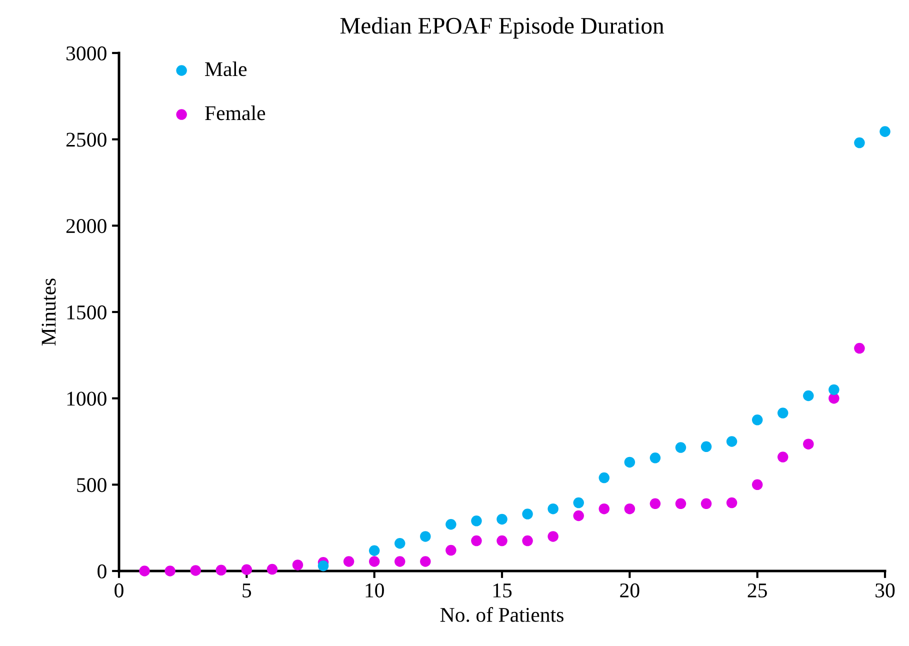  What do you see at coordinates (247, 591) in the screenshot?
I see `x-tick-label: 5` at bounding box center [247, 591].